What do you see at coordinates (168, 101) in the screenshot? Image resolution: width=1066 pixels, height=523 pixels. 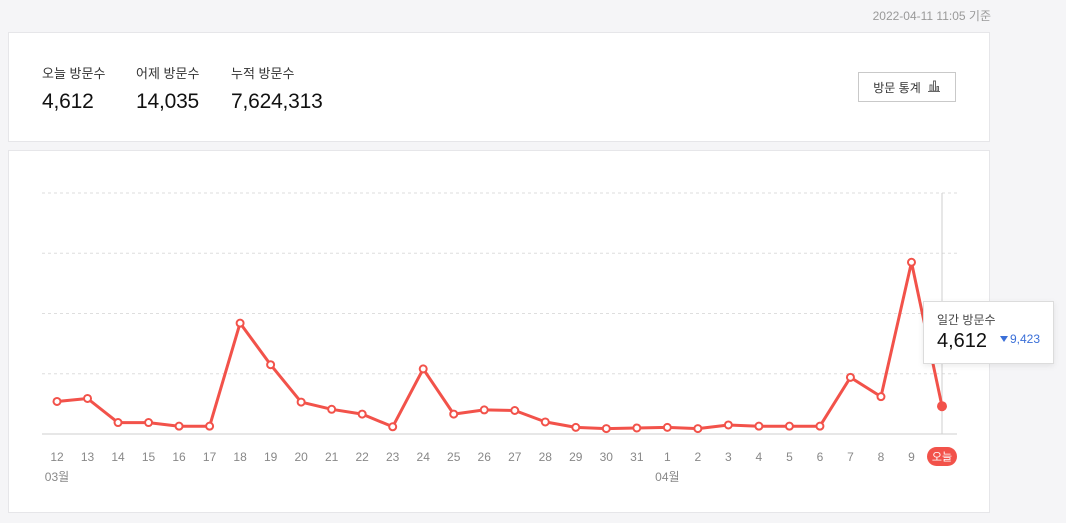 I see `yesterday-visits-value: 14,035` at bounding box center [168, 101].